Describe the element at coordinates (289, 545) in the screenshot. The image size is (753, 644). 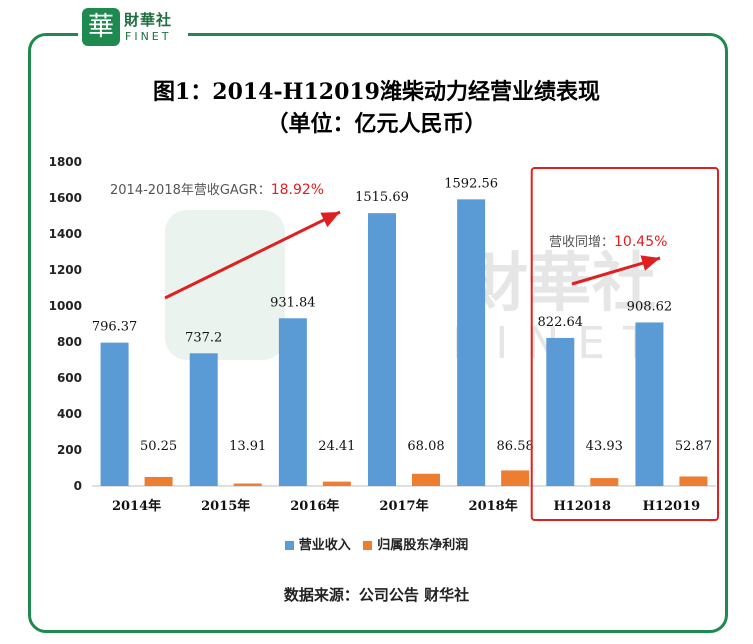
I see `legend-swatch-revenue` at that location.